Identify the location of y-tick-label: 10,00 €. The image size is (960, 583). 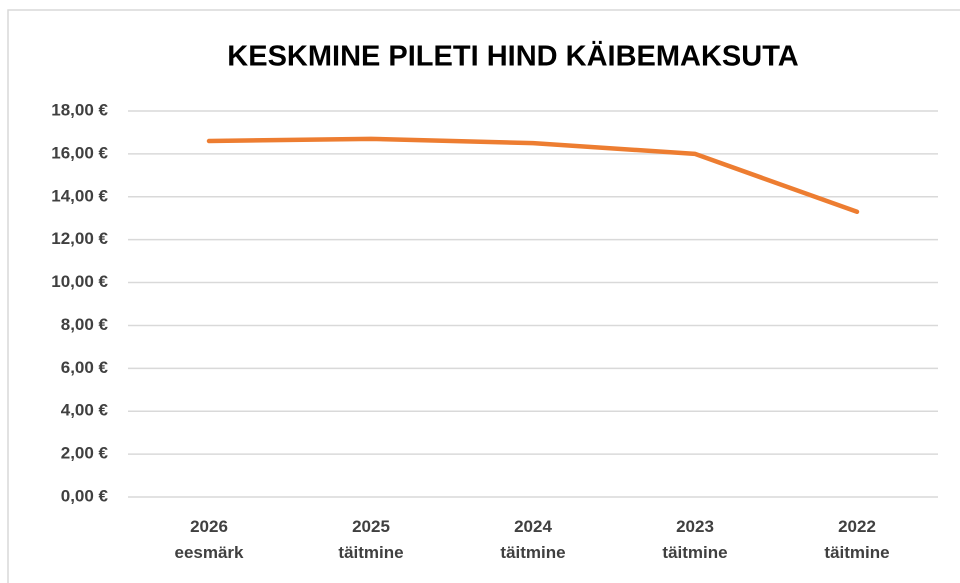
(79, 281).